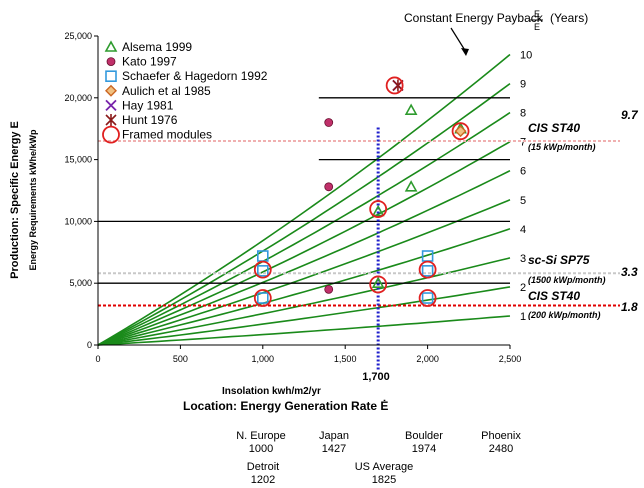 The width and height of the screenshot is (644, 488). What do you see at coordinates (167, 135) in the screenshot?
I see `legend-label-6: Framed modules` at bounding box center [167, 135].